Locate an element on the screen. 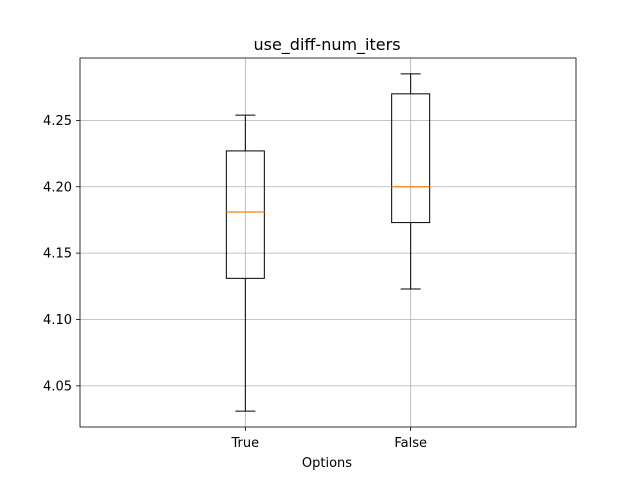 The image size is (640, 480). x-tick-label: True is located at coordinates (245, 443).